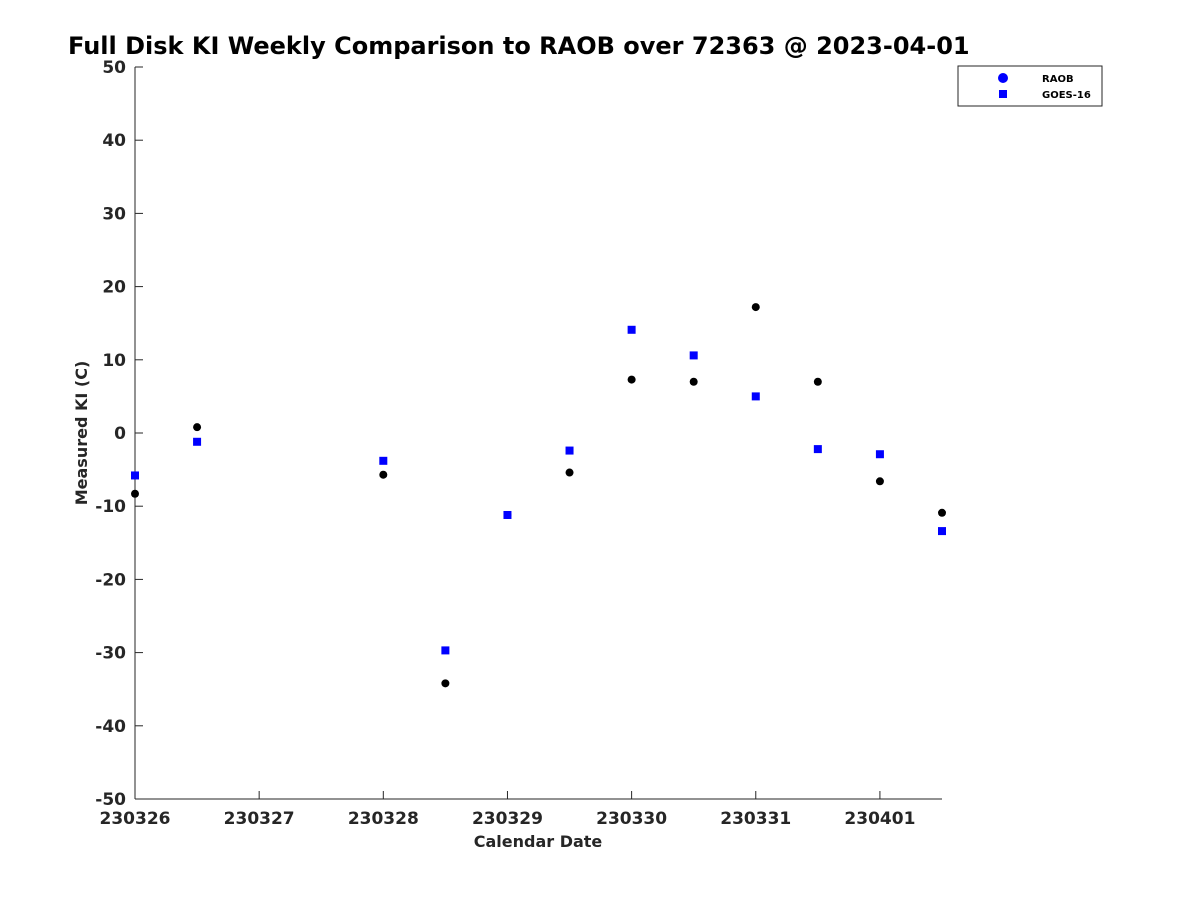  I want to click on x-tick-label: 230327, so click(259, 819).